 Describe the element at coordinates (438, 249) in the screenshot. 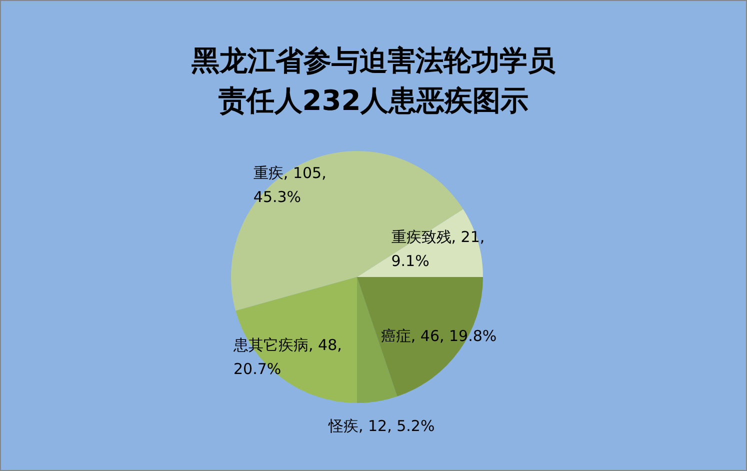

I see `slice-label: 重疾致残, 21, 9.1%` at that location.